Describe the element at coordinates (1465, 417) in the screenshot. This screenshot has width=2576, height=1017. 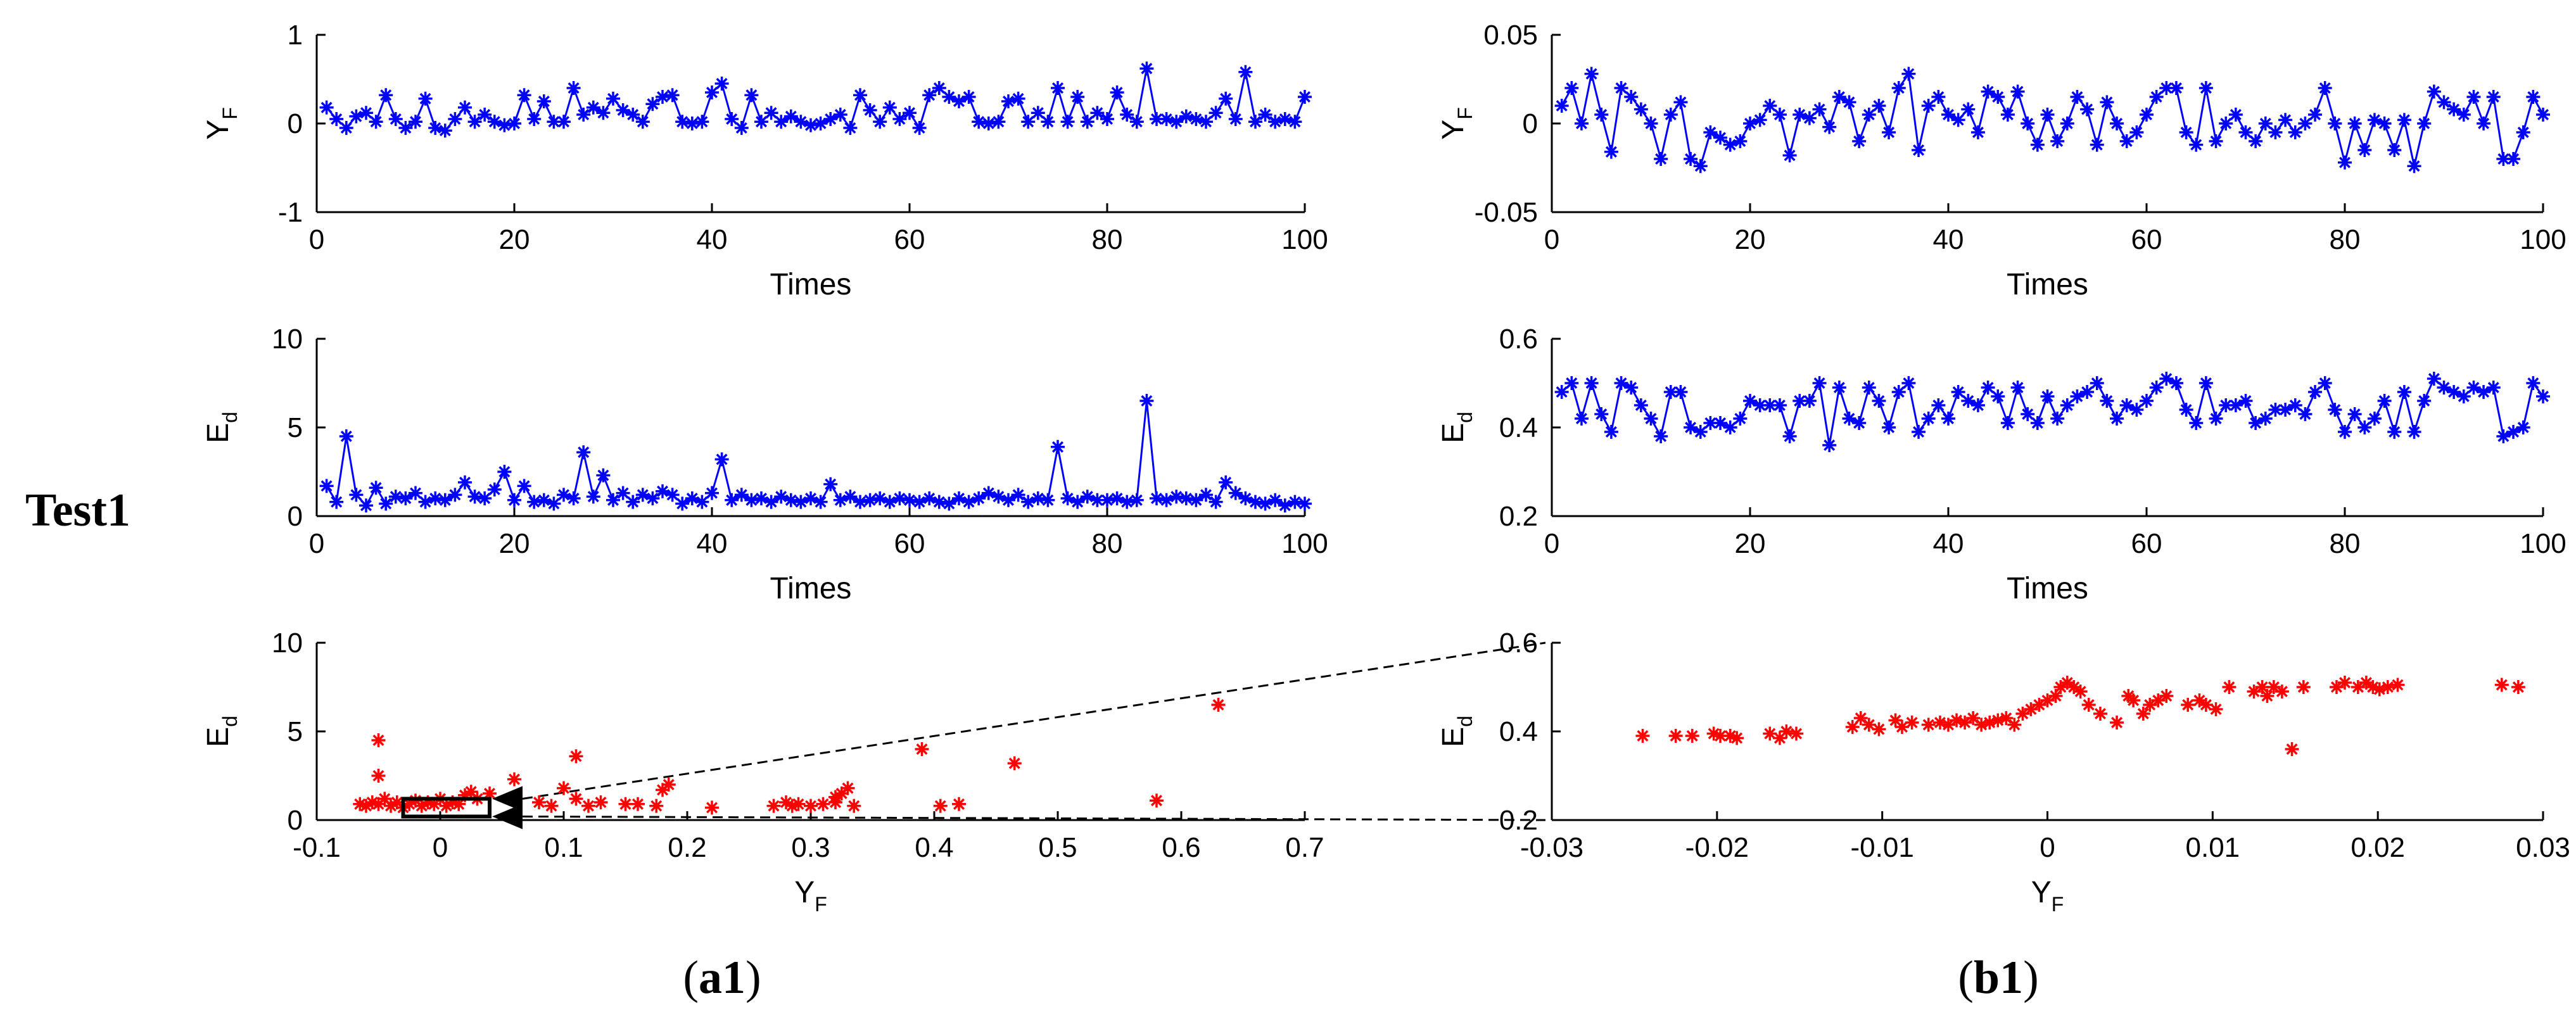
I see `y-axis-title-subscript: d` at that location.